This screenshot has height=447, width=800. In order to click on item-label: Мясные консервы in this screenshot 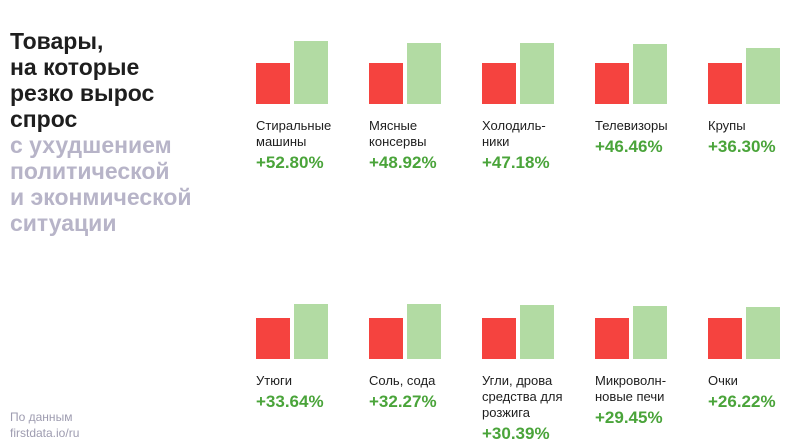, I will do `click(419, 134)`.